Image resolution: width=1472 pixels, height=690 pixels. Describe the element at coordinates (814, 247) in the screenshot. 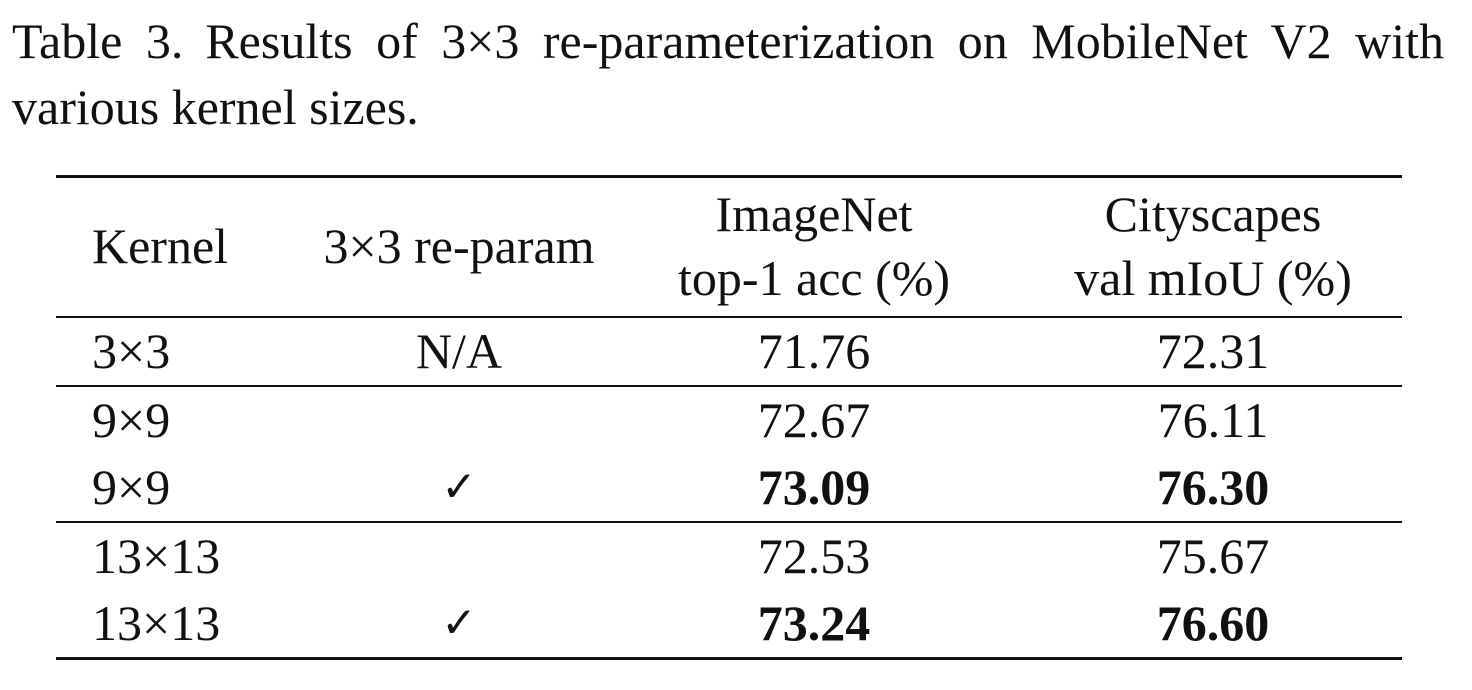

I see `header-imagenet: ImageNet top-1 acc (%)` at that location.